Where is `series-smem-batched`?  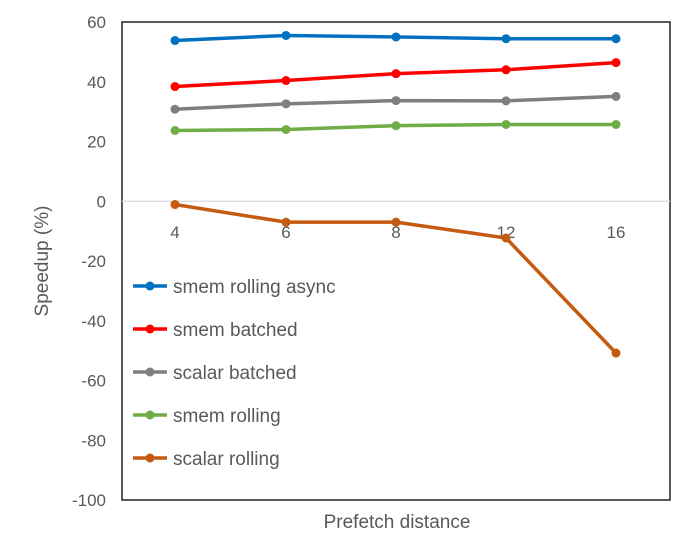
series-smem-batched is located at coordinates (395, 75).